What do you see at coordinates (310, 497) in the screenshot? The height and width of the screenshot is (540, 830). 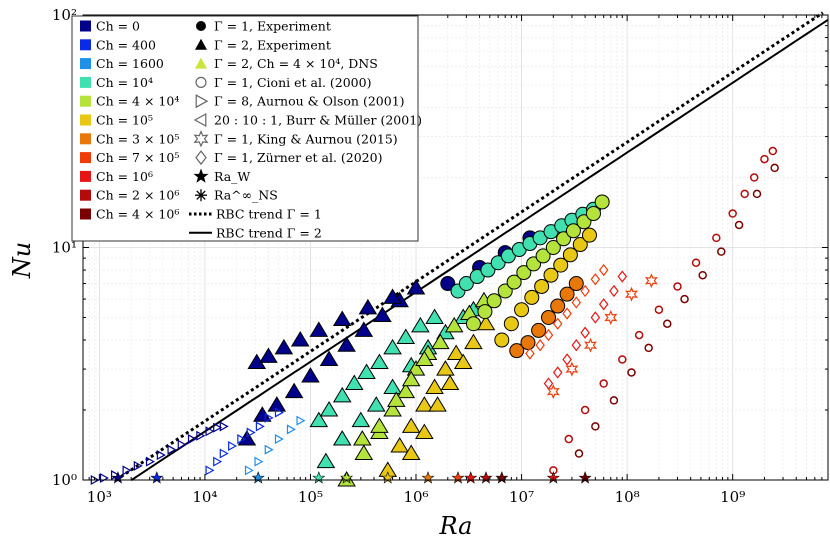 I see `x-tick-label: 10⁵` at bounding box center [310, 497].